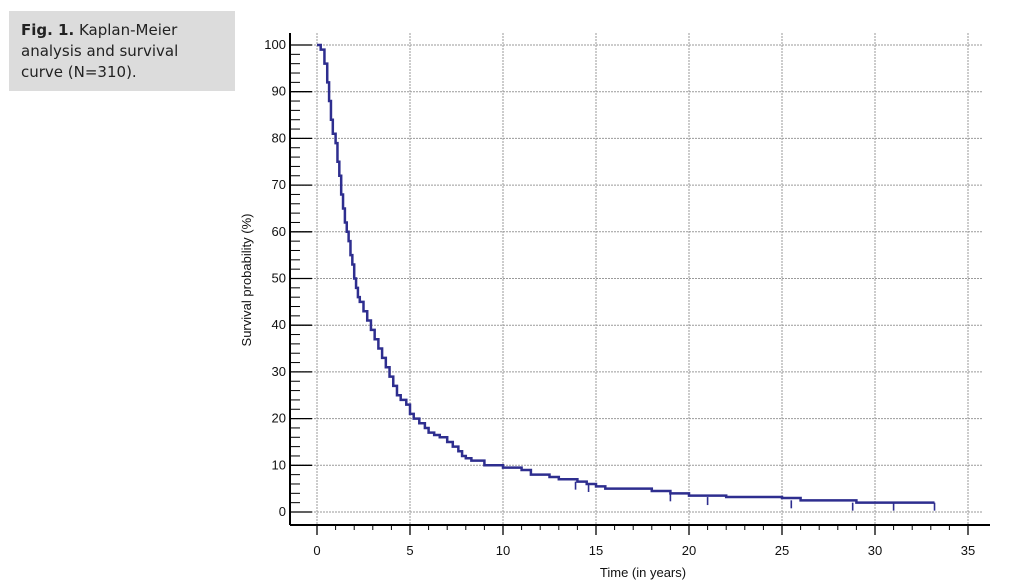  What do you see at coordinates (875, 550) in the screenshot?
I see `x-tick-label: 30` at bounding box center [875, 550].